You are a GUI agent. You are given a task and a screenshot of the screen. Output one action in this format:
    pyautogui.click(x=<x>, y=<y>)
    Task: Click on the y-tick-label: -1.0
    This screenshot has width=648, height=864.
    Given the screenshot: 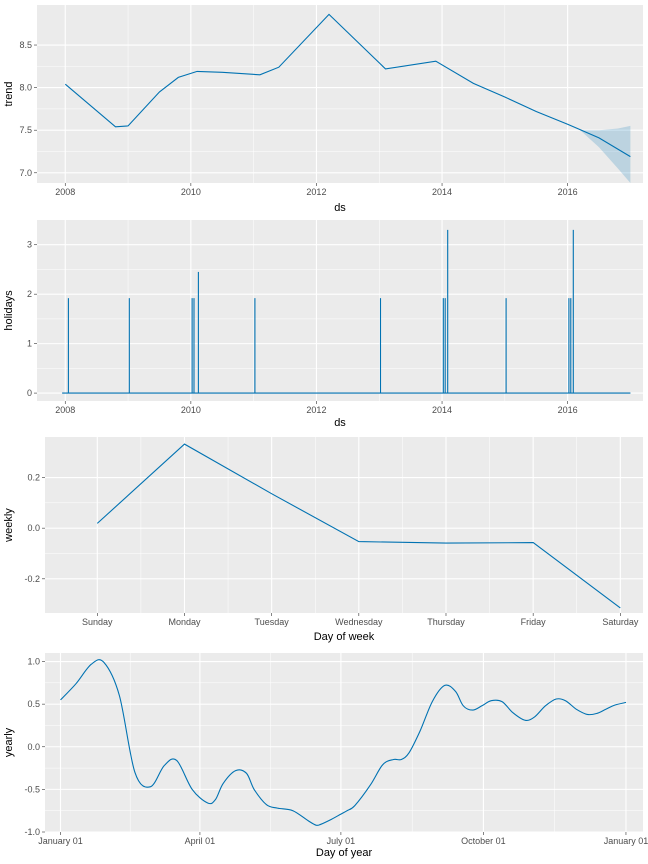 What is the action you would take?
    pyautogui.click(x=32, y=832)
    